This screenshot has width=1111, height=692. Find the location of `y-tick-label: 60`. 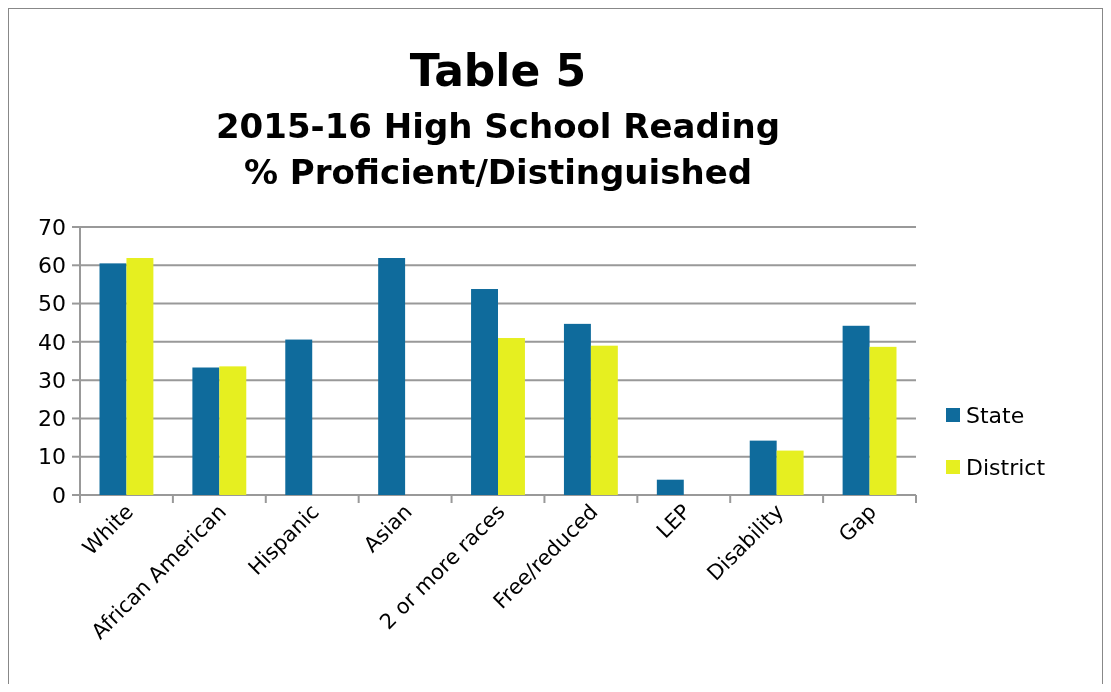

y-tick-label: 60 is located at coordinates (52, 265).